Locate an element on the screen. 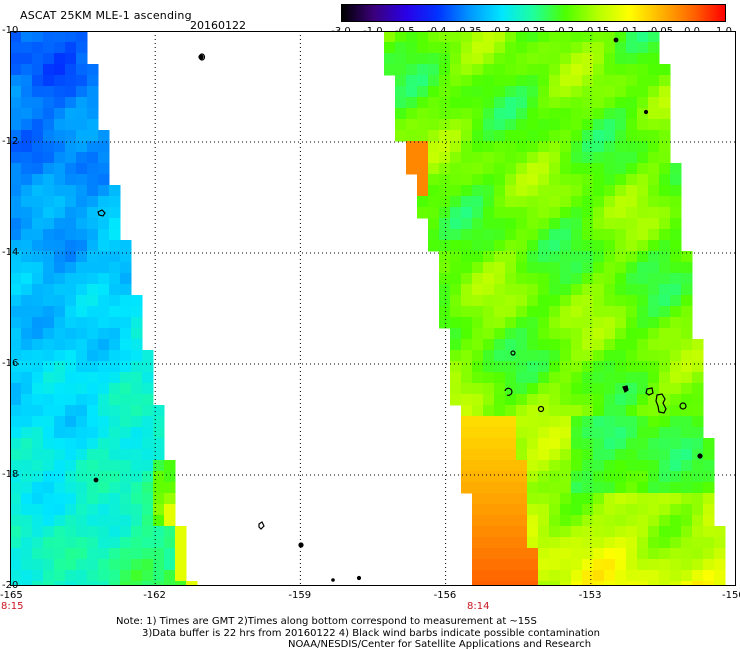 Image resolution: width=740 pixels, height=650 pixels. pass-time-right: 8:14 is located at coordinates (478, 606).